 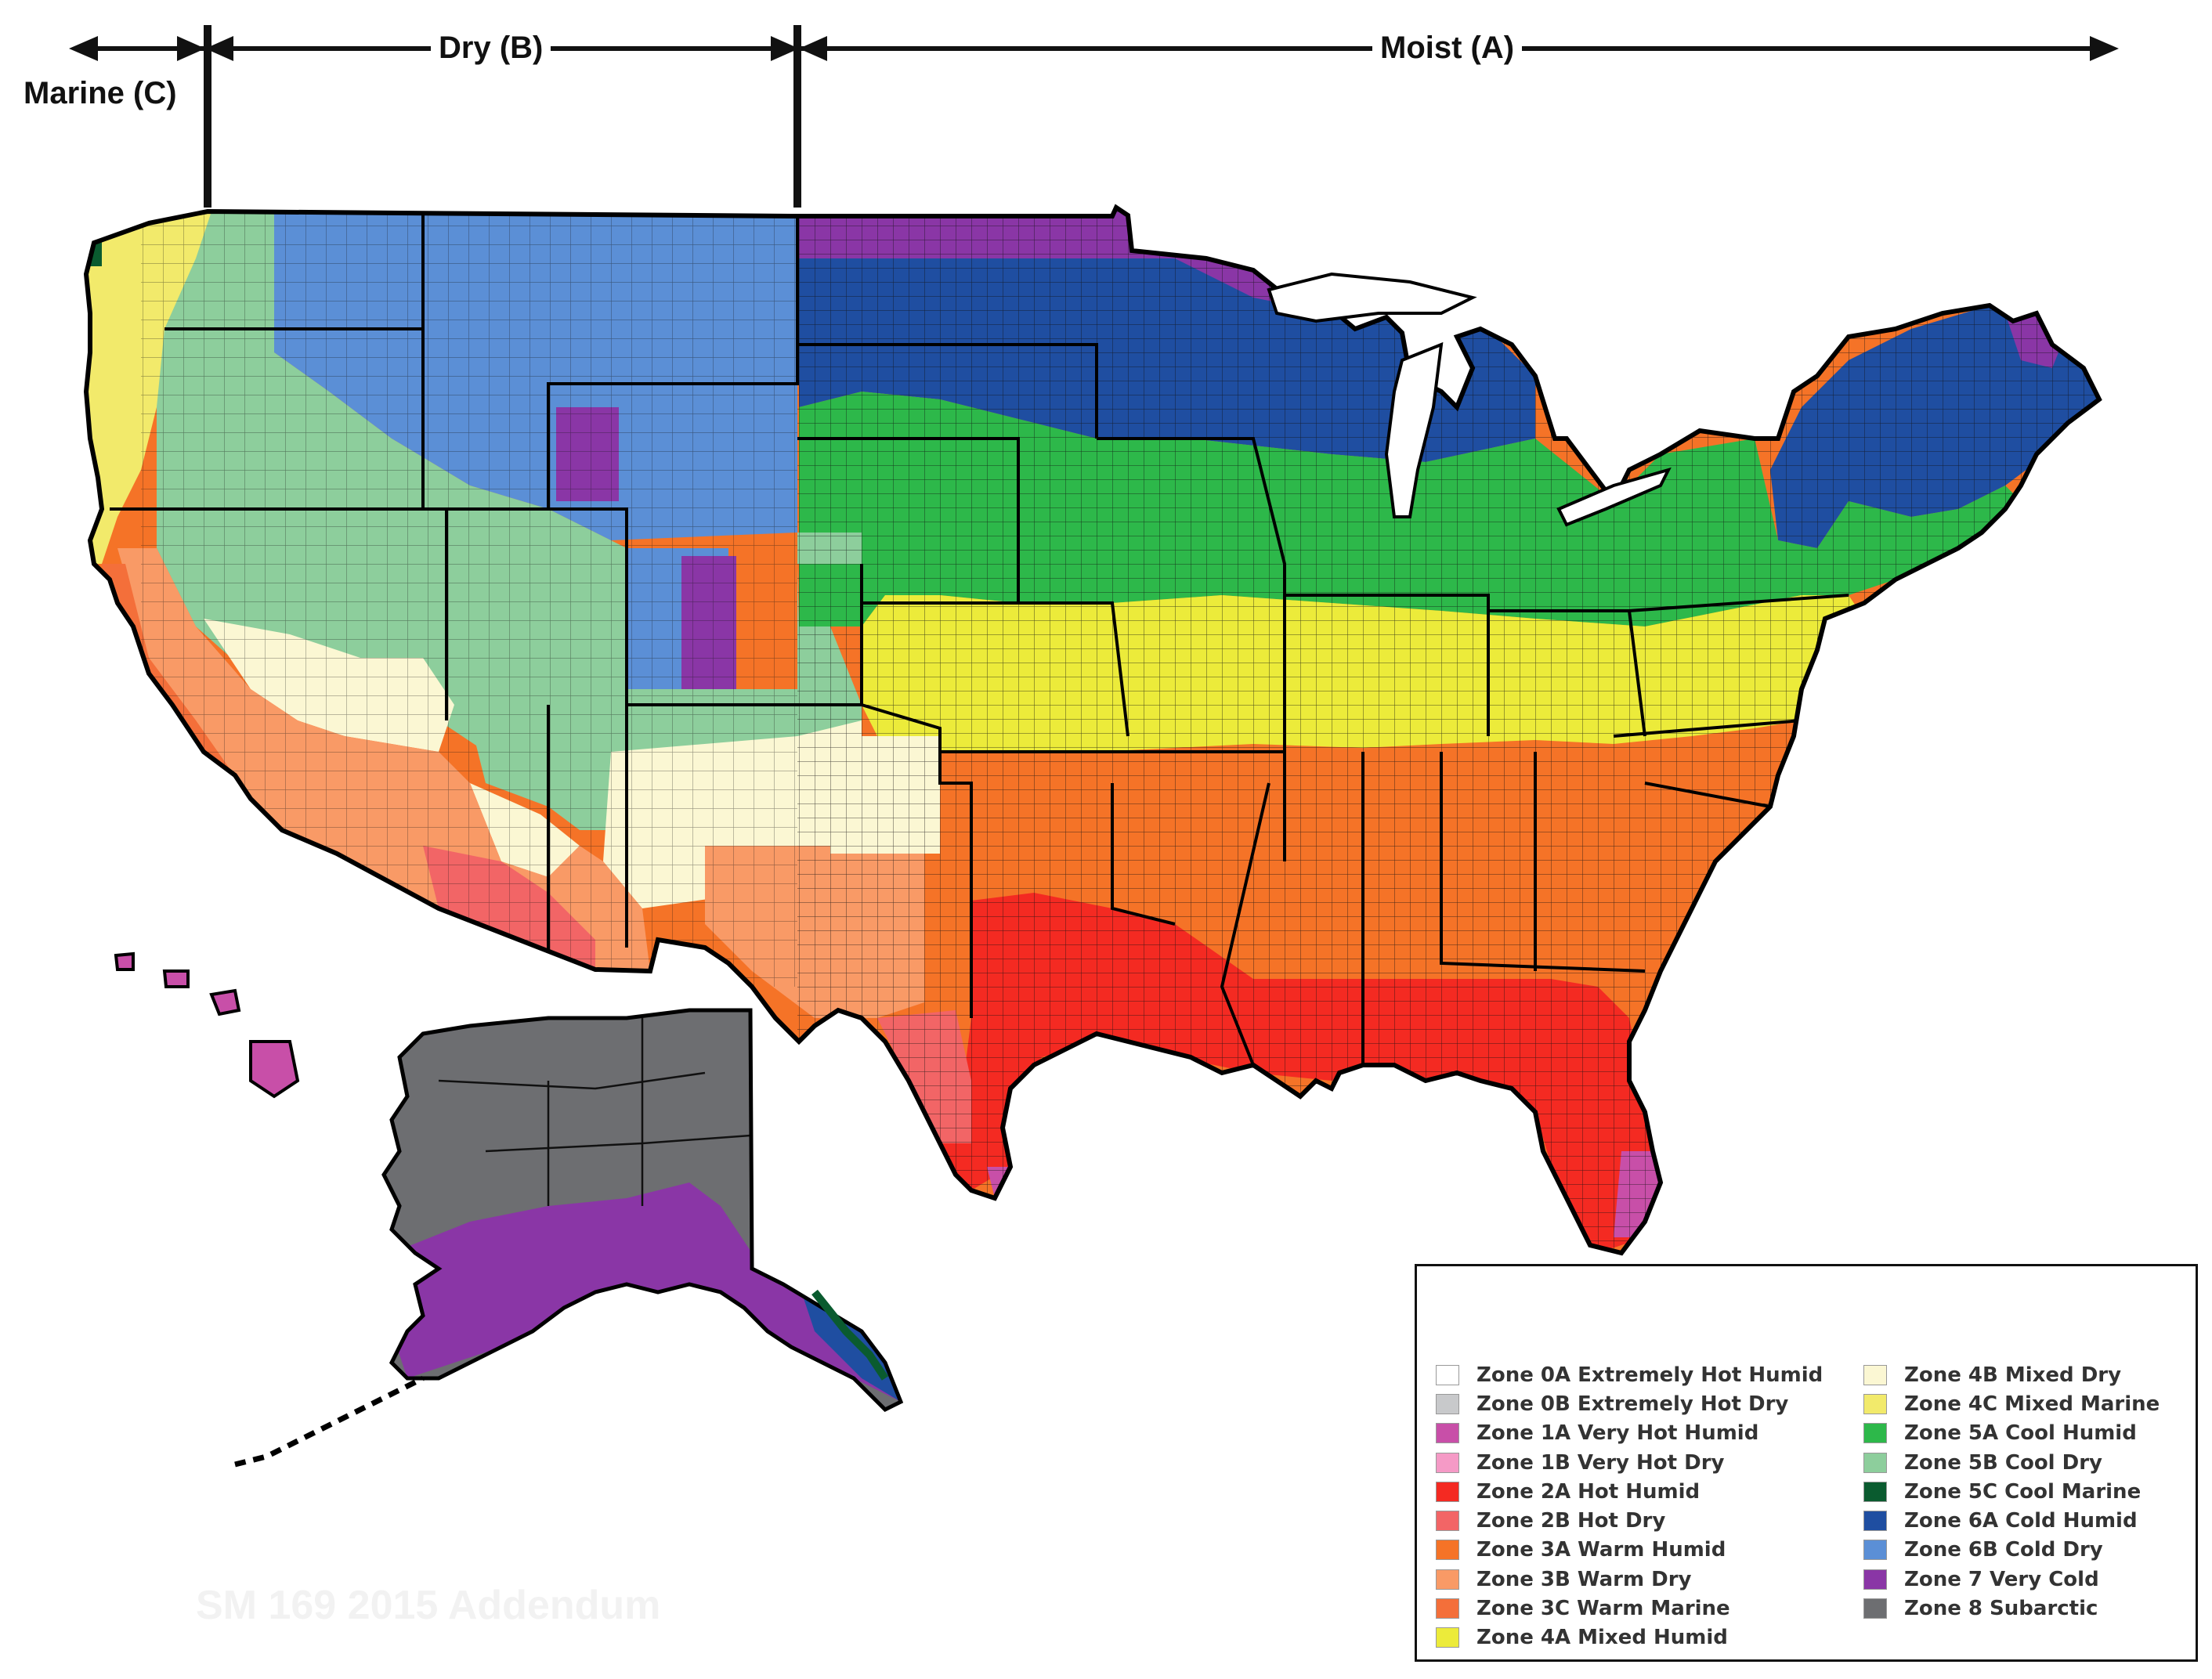 I want to click on legend-item: Zone 4C Mixed Marine, so click(x=2012, y=1403).